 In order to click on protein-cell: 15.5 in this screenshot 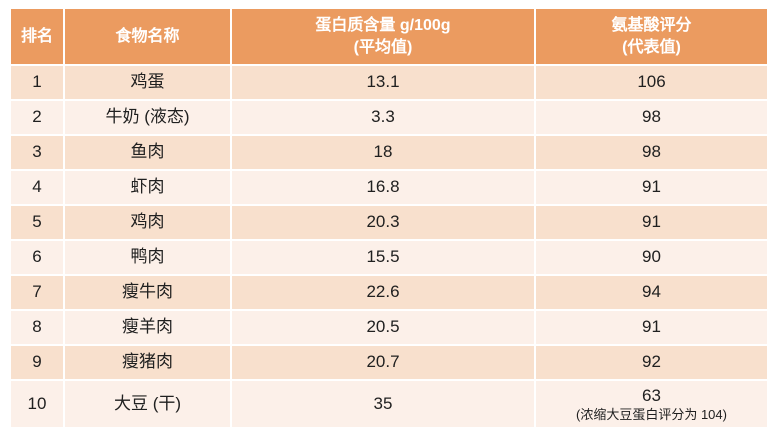, I will do `click(383, 257)`.